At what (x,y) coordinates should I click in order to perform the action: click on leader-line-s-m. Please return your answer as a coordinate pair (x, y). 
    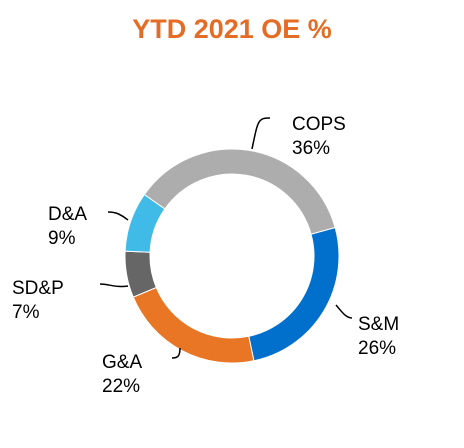
    Looking at the image, I should click on (344, 311).